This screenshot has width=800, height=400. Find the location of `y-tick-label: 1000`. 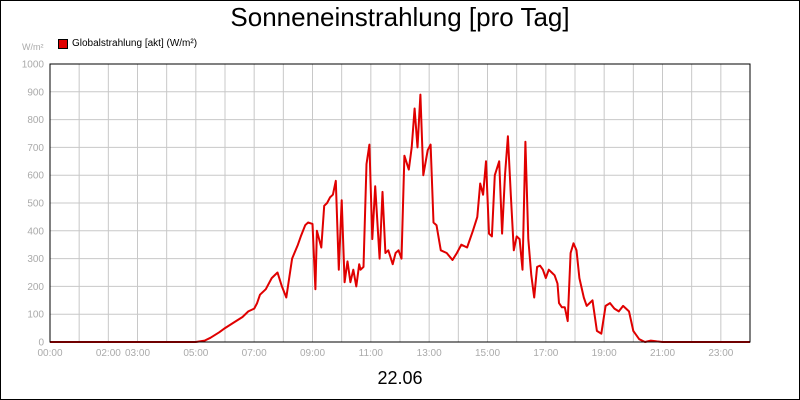

y-tick-label: 1000 is located at coordinates (33, 65).